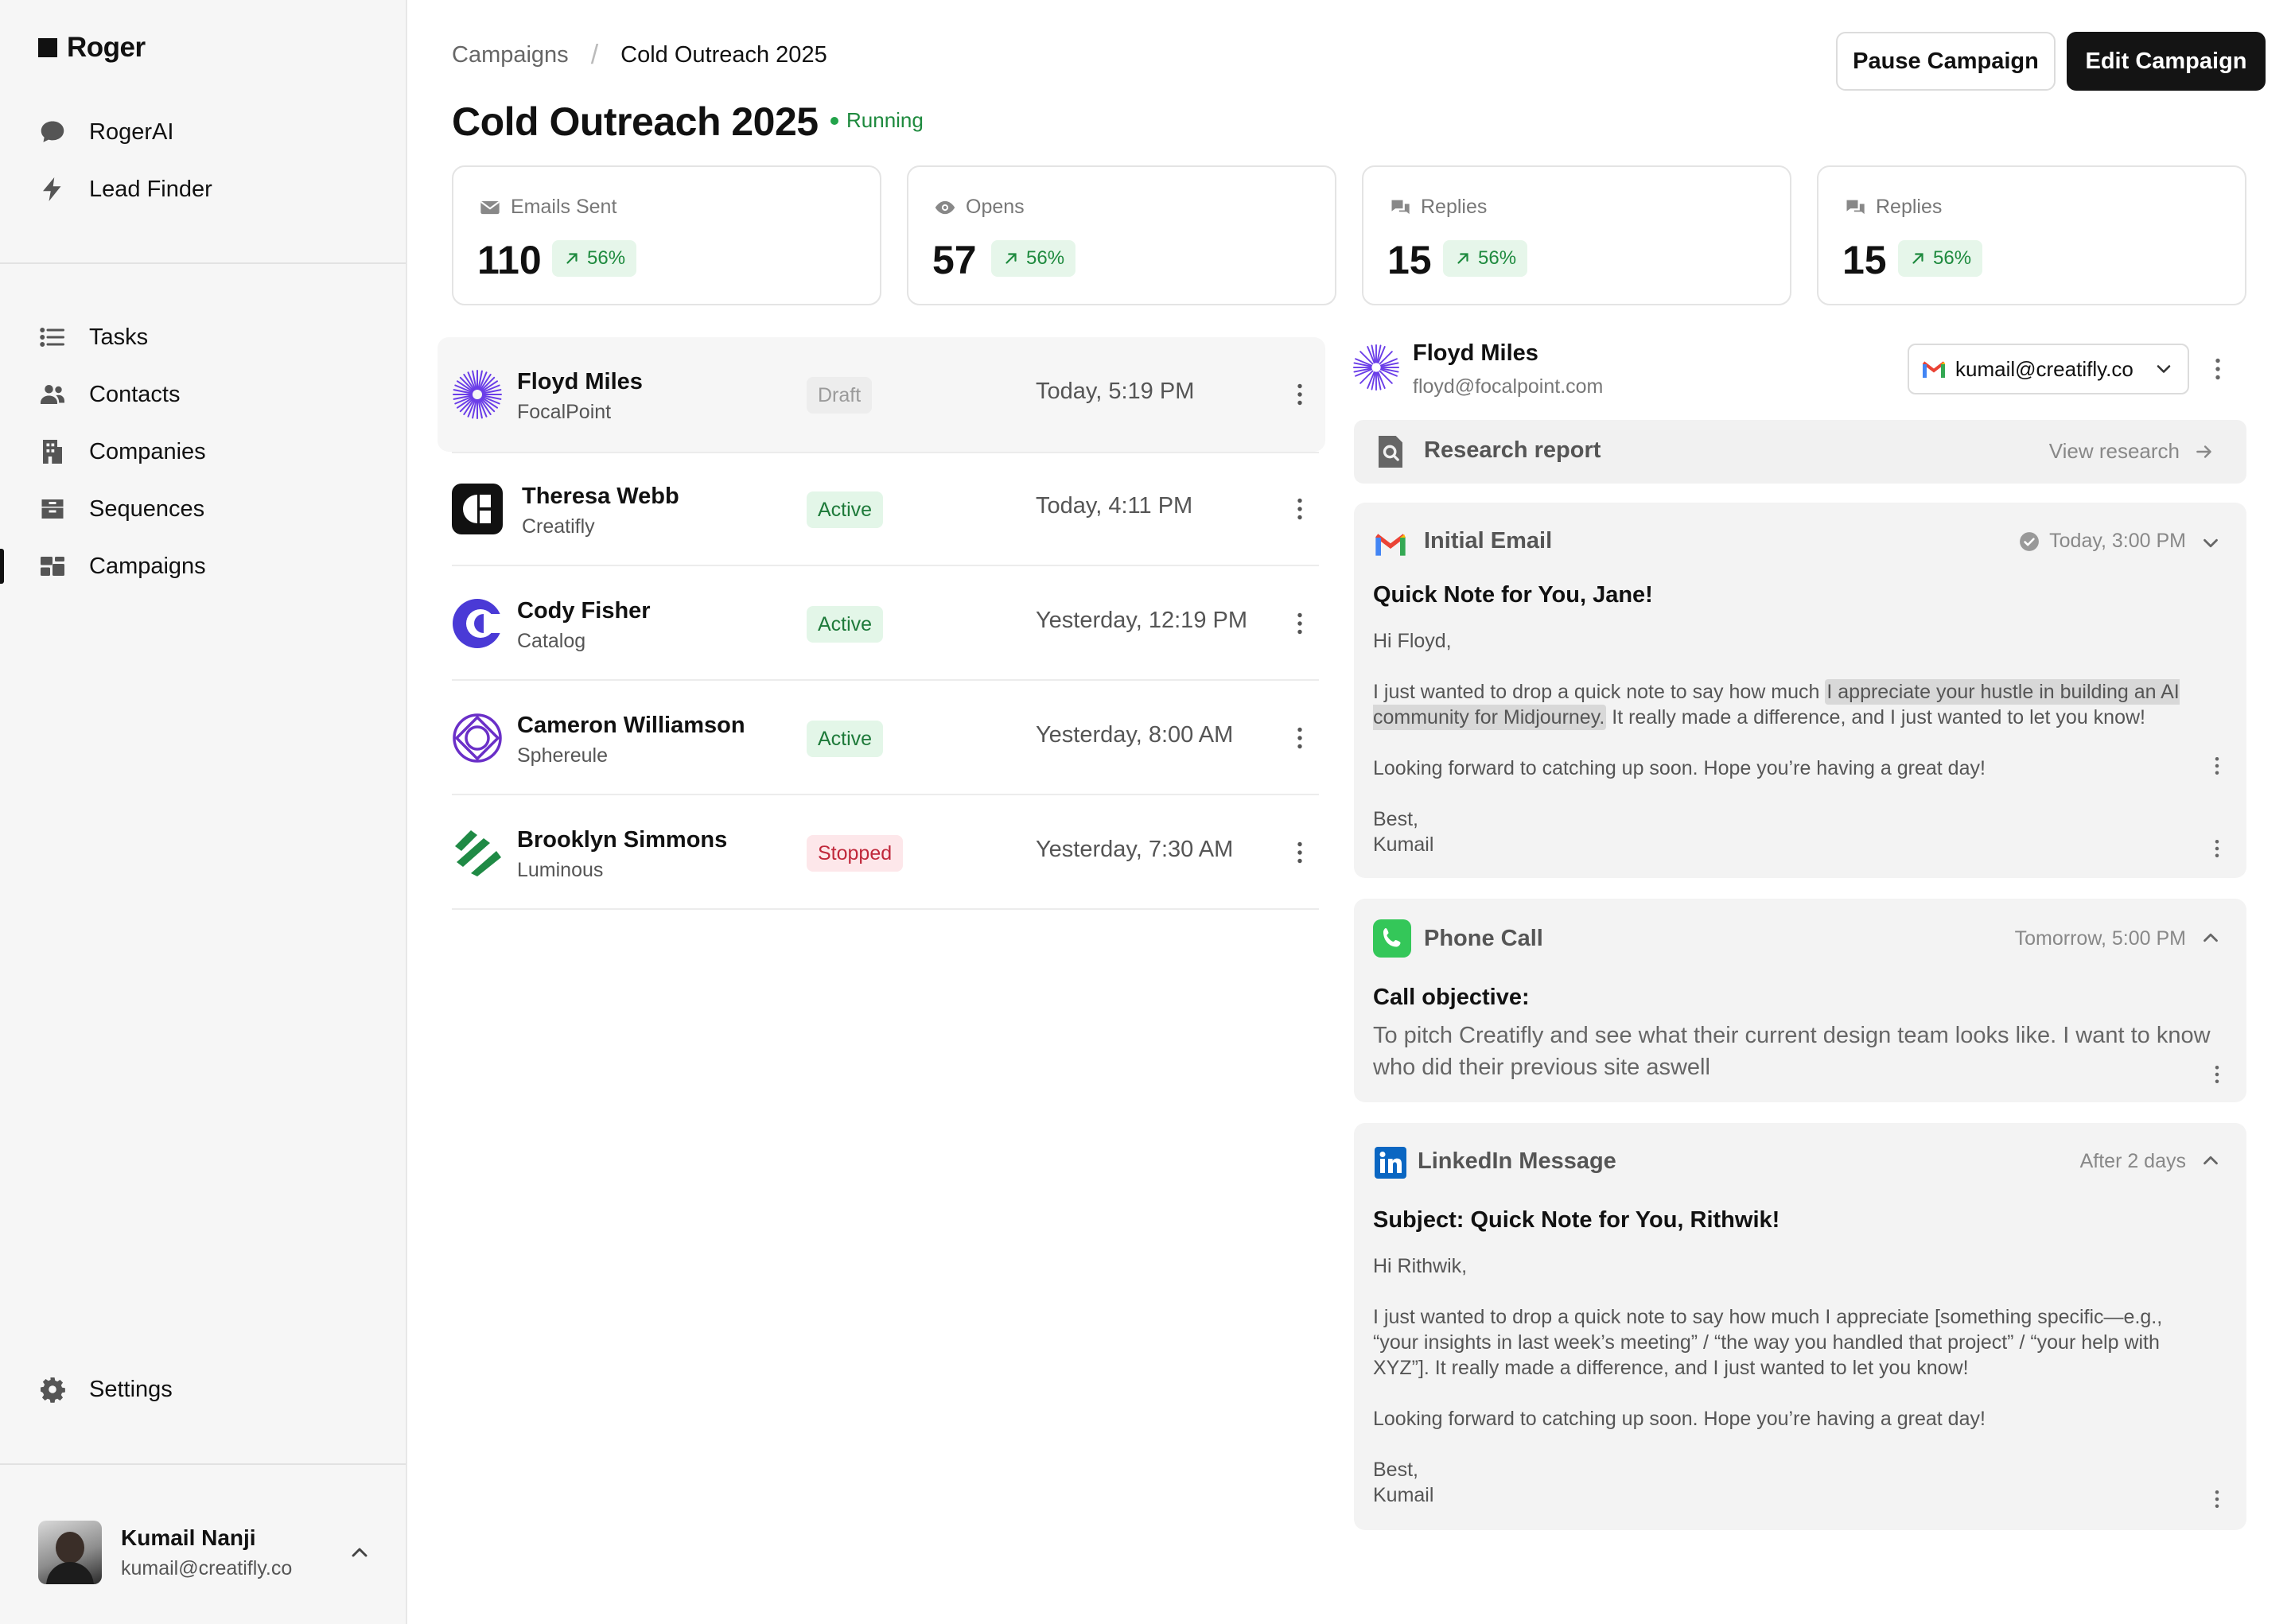  I want to click on catalog-logo-icon, so click(478, 623).